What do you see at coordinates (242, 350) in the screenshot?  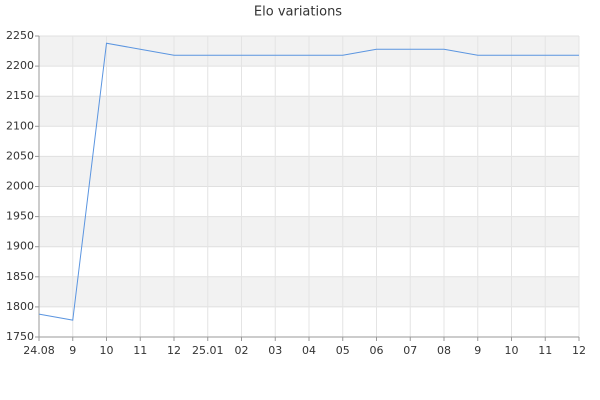 I see `x-tick-label: 02` at bounding box center [242, 350].